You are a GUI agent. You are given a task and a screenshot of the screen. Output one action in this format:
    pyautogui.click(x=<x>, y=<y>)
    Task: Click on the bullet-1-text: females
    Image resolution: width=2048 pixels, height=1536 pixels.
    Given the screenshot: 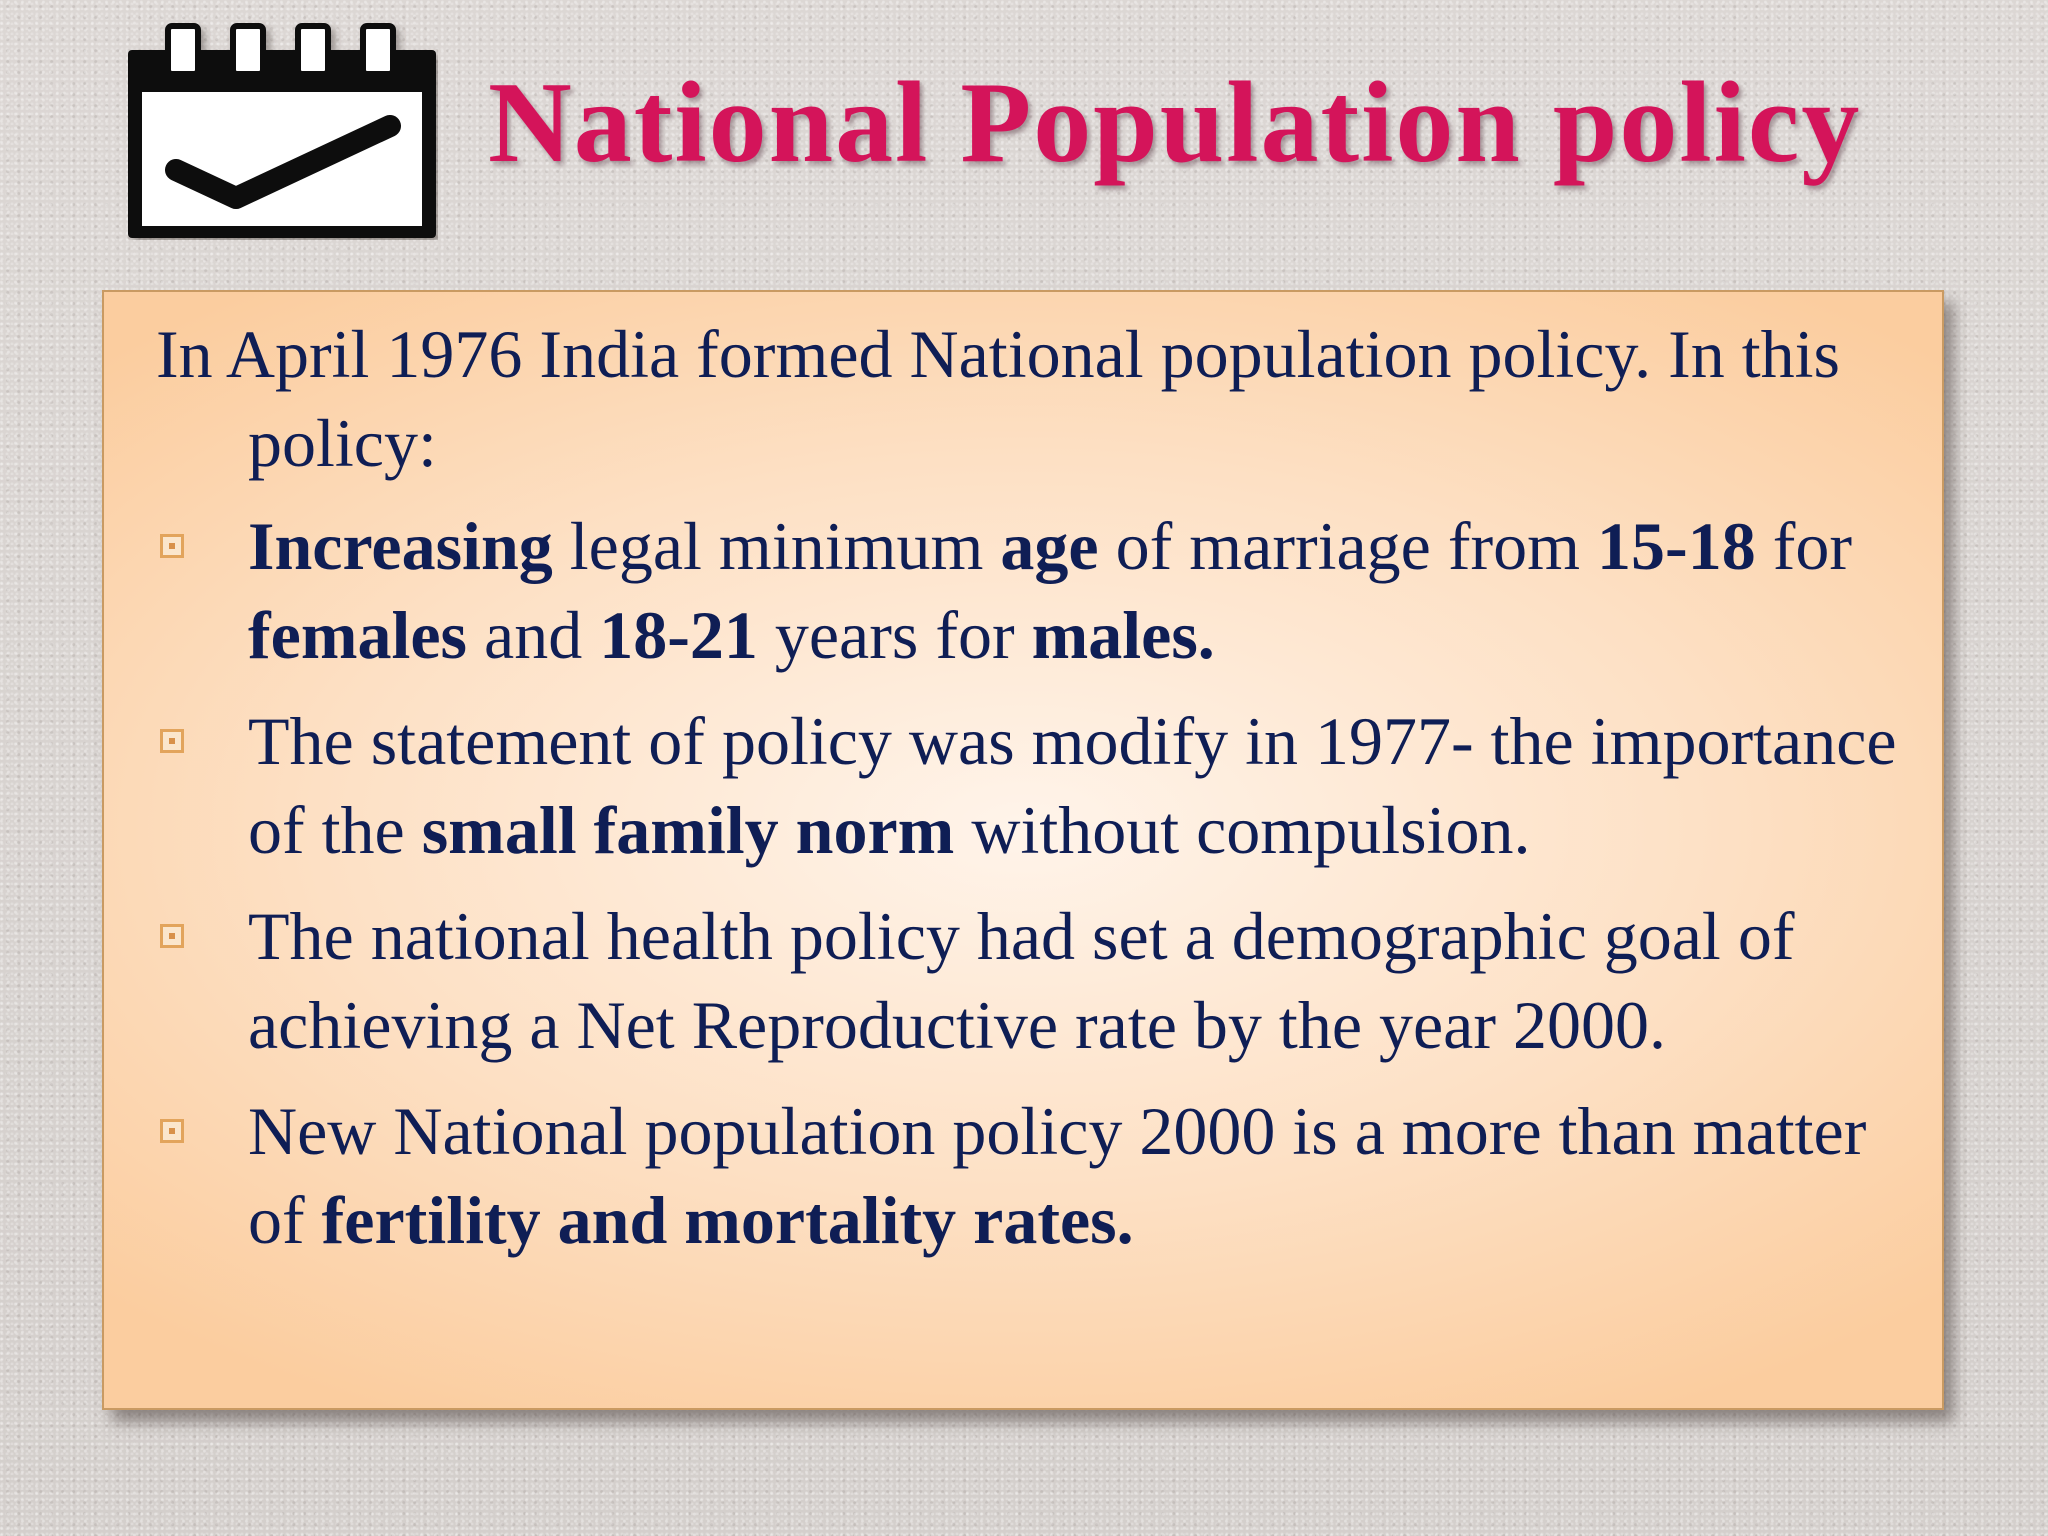 What is the action you would take?
    pyautogui.click(x=358, y=635)
    